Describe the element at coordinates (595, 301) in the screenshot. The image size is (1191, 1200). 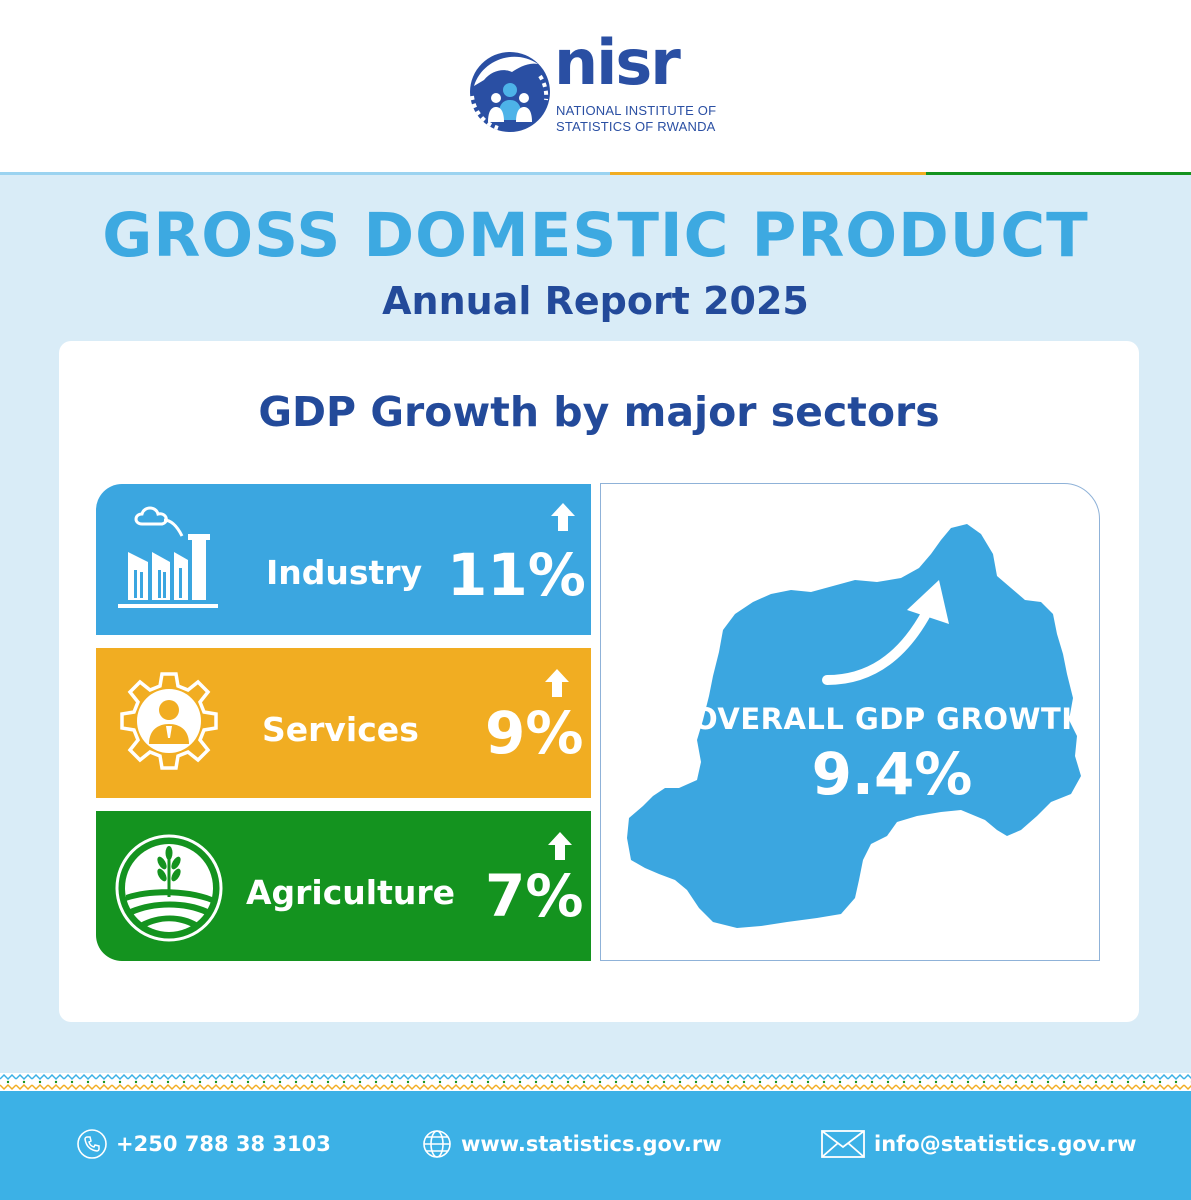
I see `report-subtitle: Annual Report 2025` at that location.